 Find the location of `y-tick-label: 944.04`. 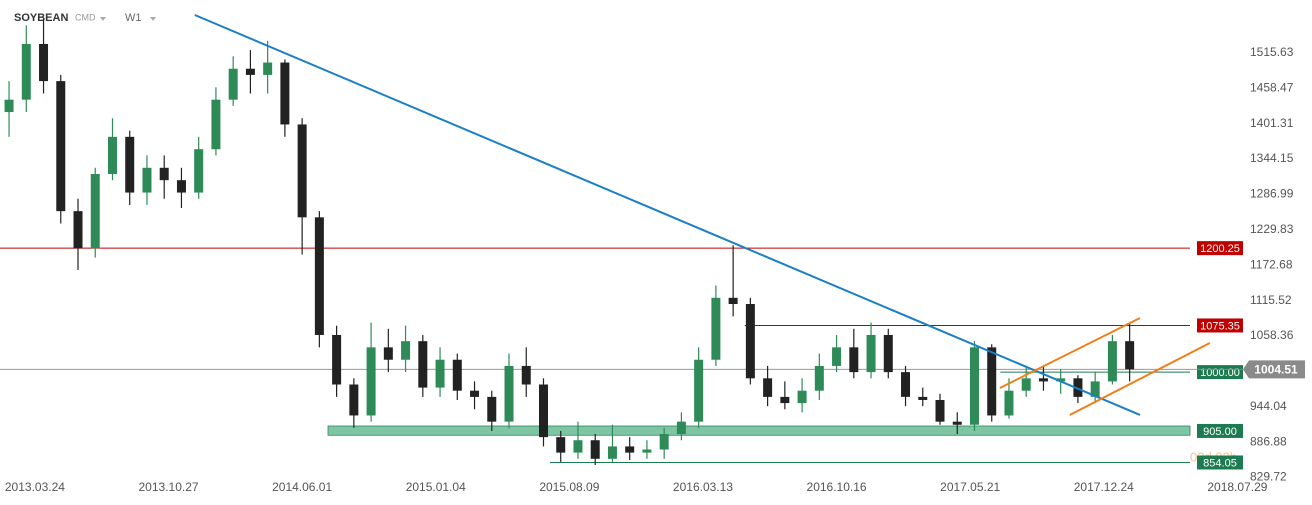

y-tick-label: 944.04 is located at coordinates (1268, 406).